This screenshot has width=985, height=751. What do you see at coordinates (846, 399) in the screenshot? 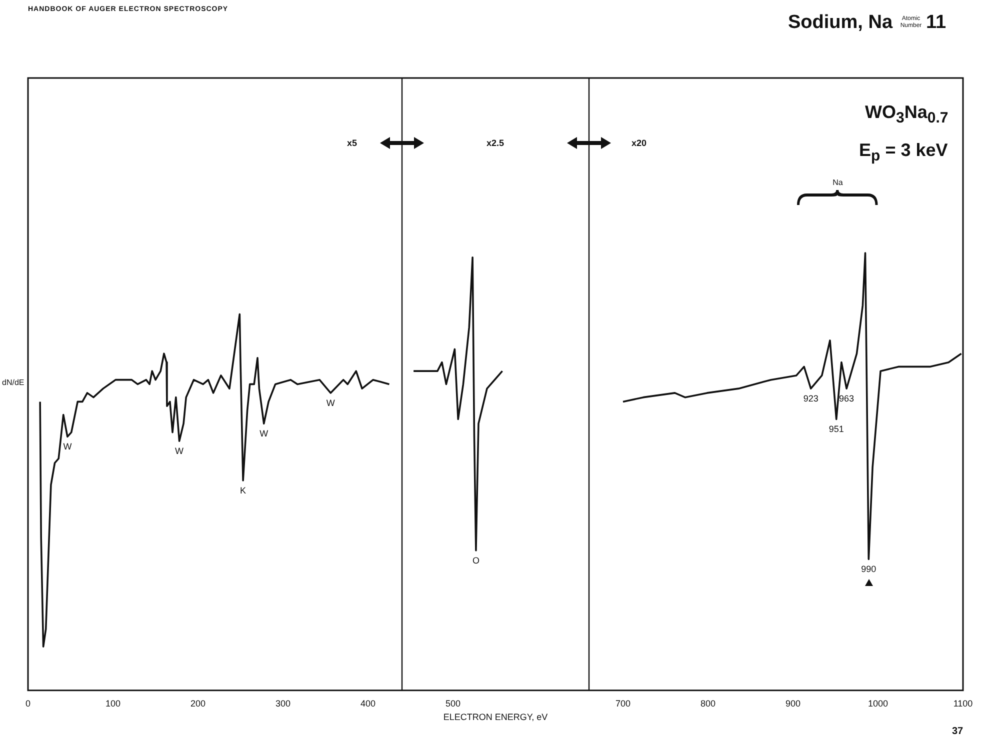
I see `annotation: 963` at bounding box center [846, 399].